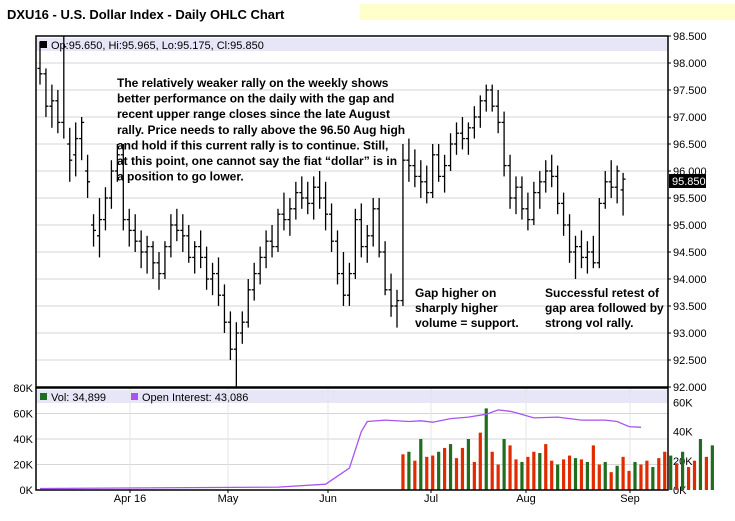 This screenshot has height=521, width=735. I want to click on annotation-line: sharply higher, so click(456, 308).